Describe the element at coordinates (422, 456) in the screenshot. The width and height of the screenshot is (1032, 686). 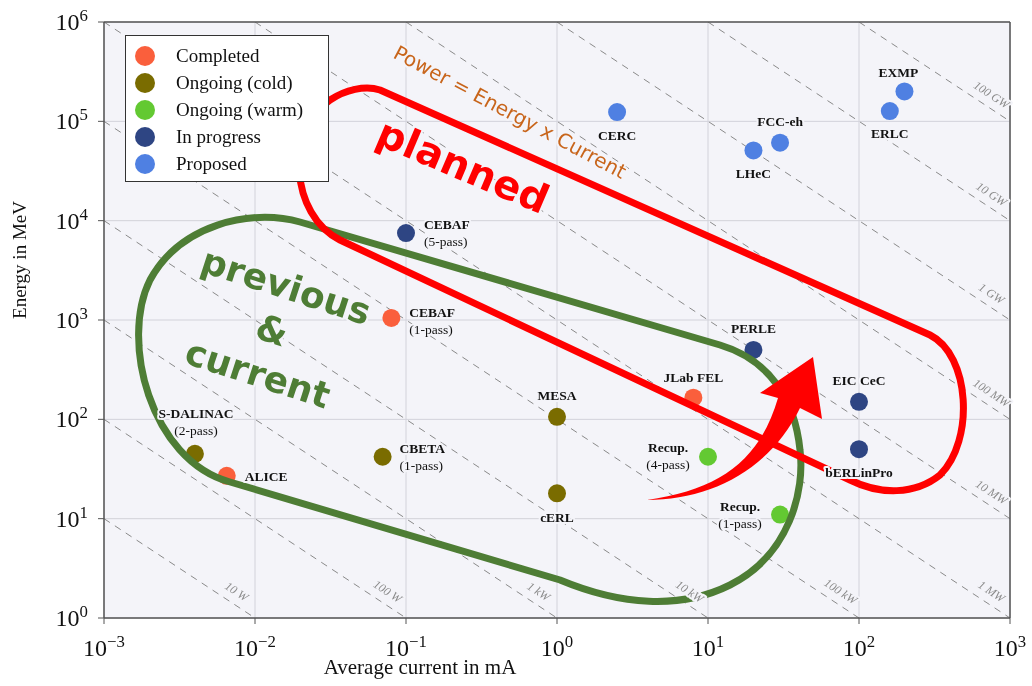
I see `annotation: CBETA (1-pass)` at that location.